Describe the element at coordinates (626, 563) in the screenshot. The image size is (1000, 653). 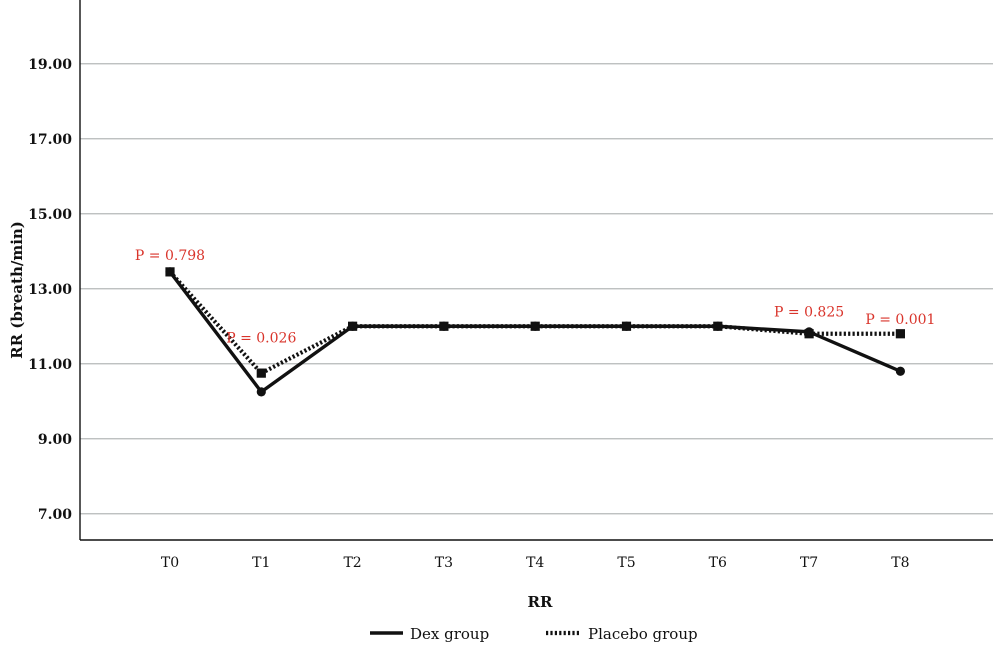
I see `x-tick-label: T5` at that location.